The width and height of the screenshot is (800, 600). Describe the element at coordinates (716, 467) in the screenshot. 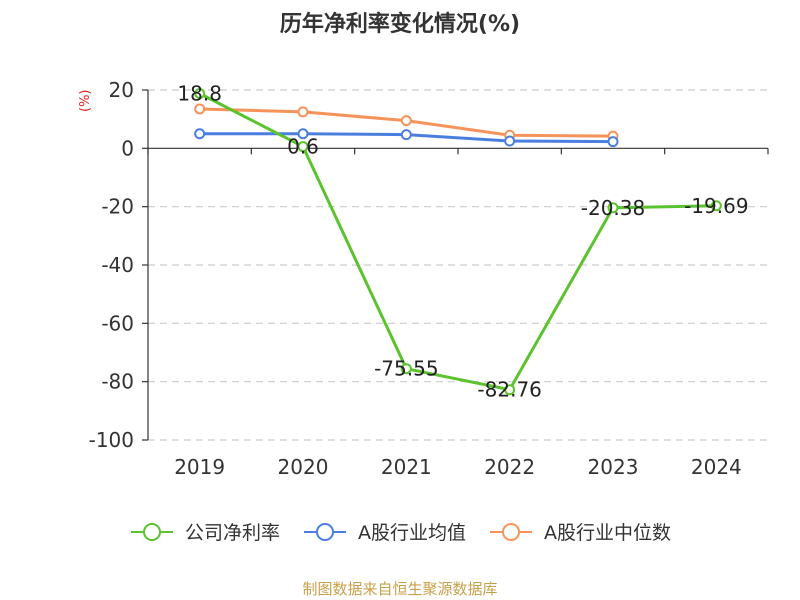

I see `x-tick-label: 2024` at that location.